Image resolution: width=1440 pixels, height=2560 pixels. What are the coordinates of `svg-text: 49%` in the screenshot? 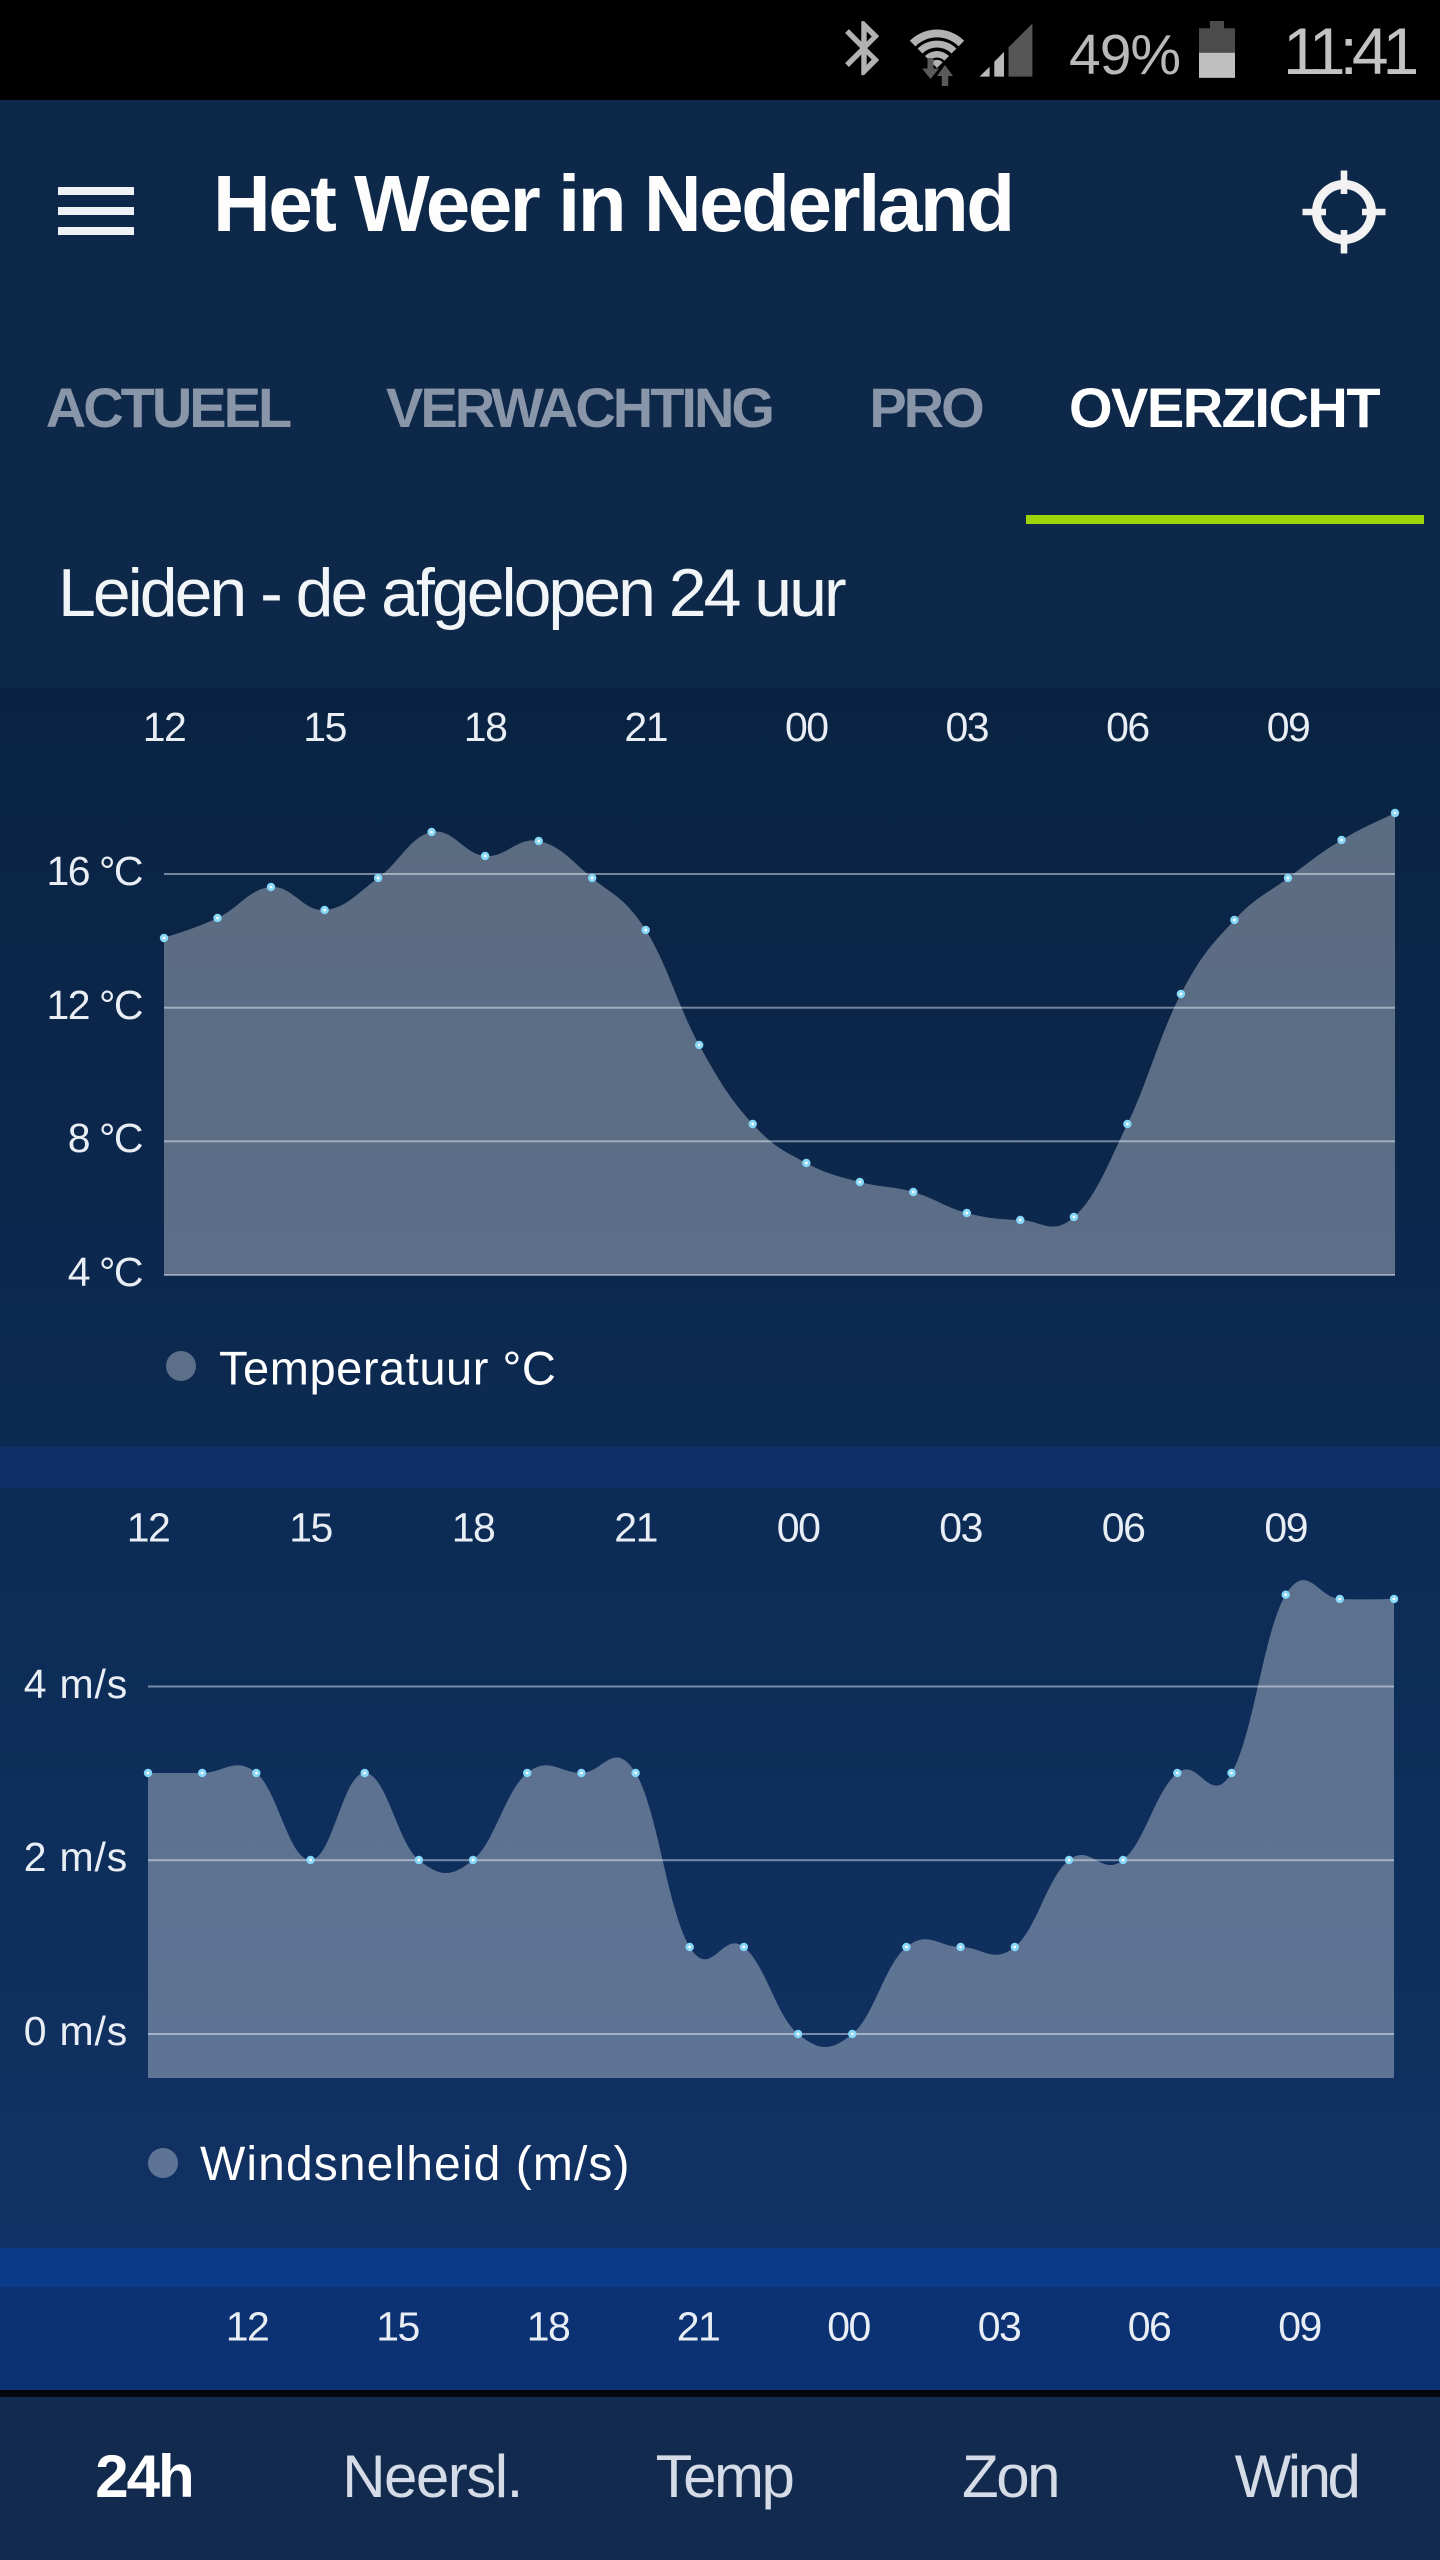 It's located at (1124, 55).